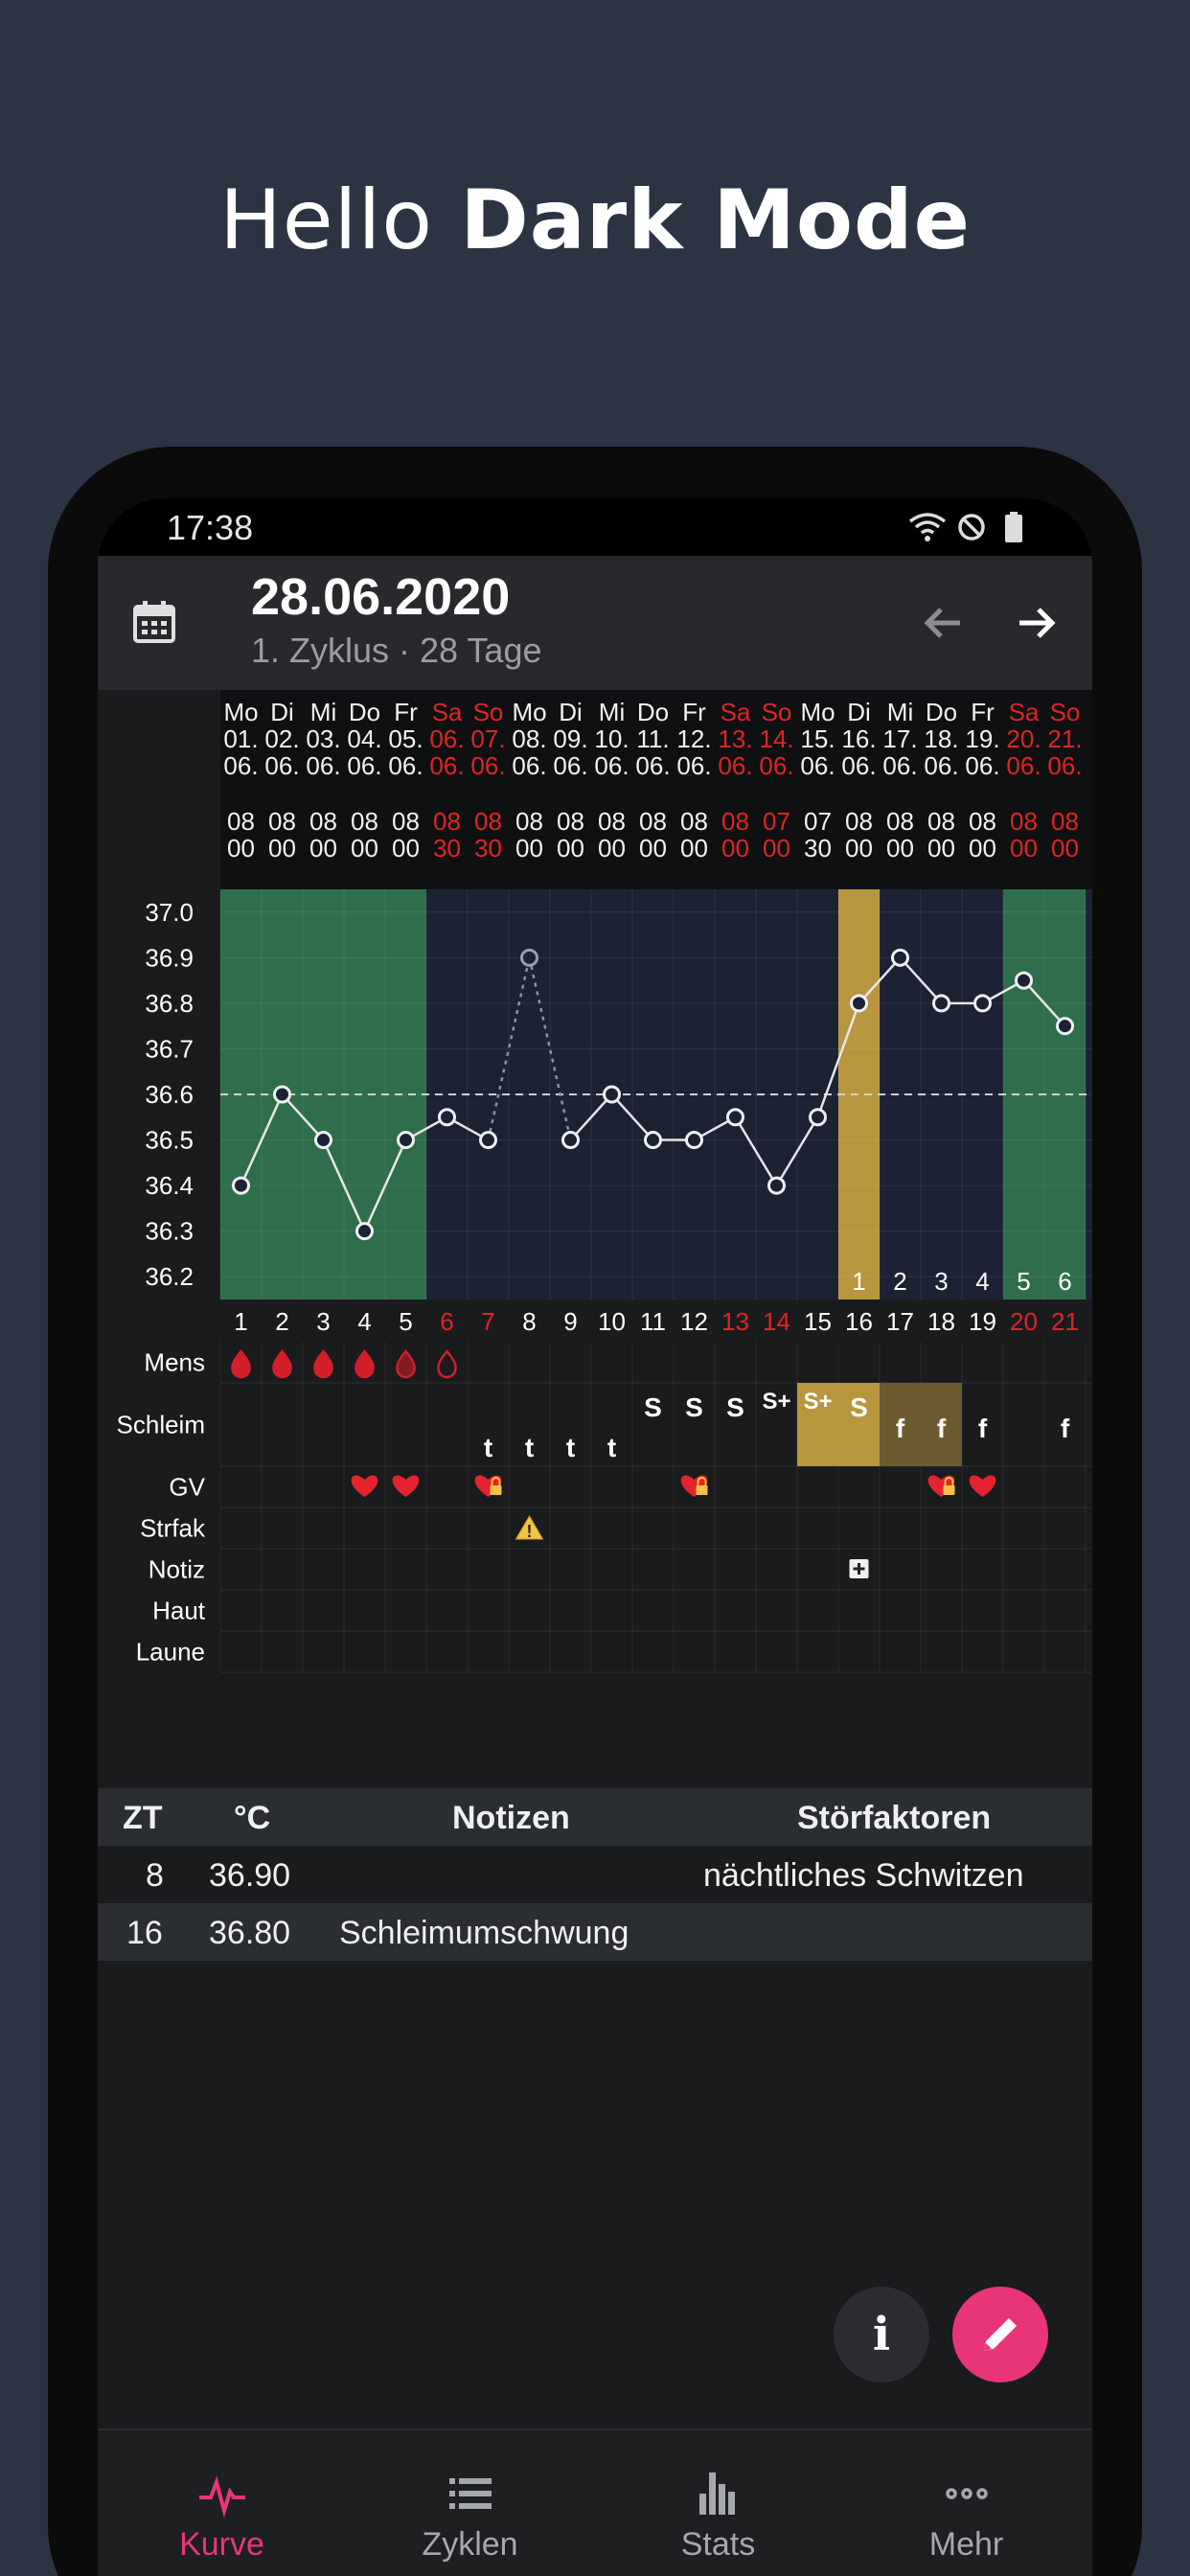 This screenshot has width=1190, height=2576. What do you see at coordinates (365, 1486) in the screenshot?
I see `heart-icon` at bounding box center [365, 1486].